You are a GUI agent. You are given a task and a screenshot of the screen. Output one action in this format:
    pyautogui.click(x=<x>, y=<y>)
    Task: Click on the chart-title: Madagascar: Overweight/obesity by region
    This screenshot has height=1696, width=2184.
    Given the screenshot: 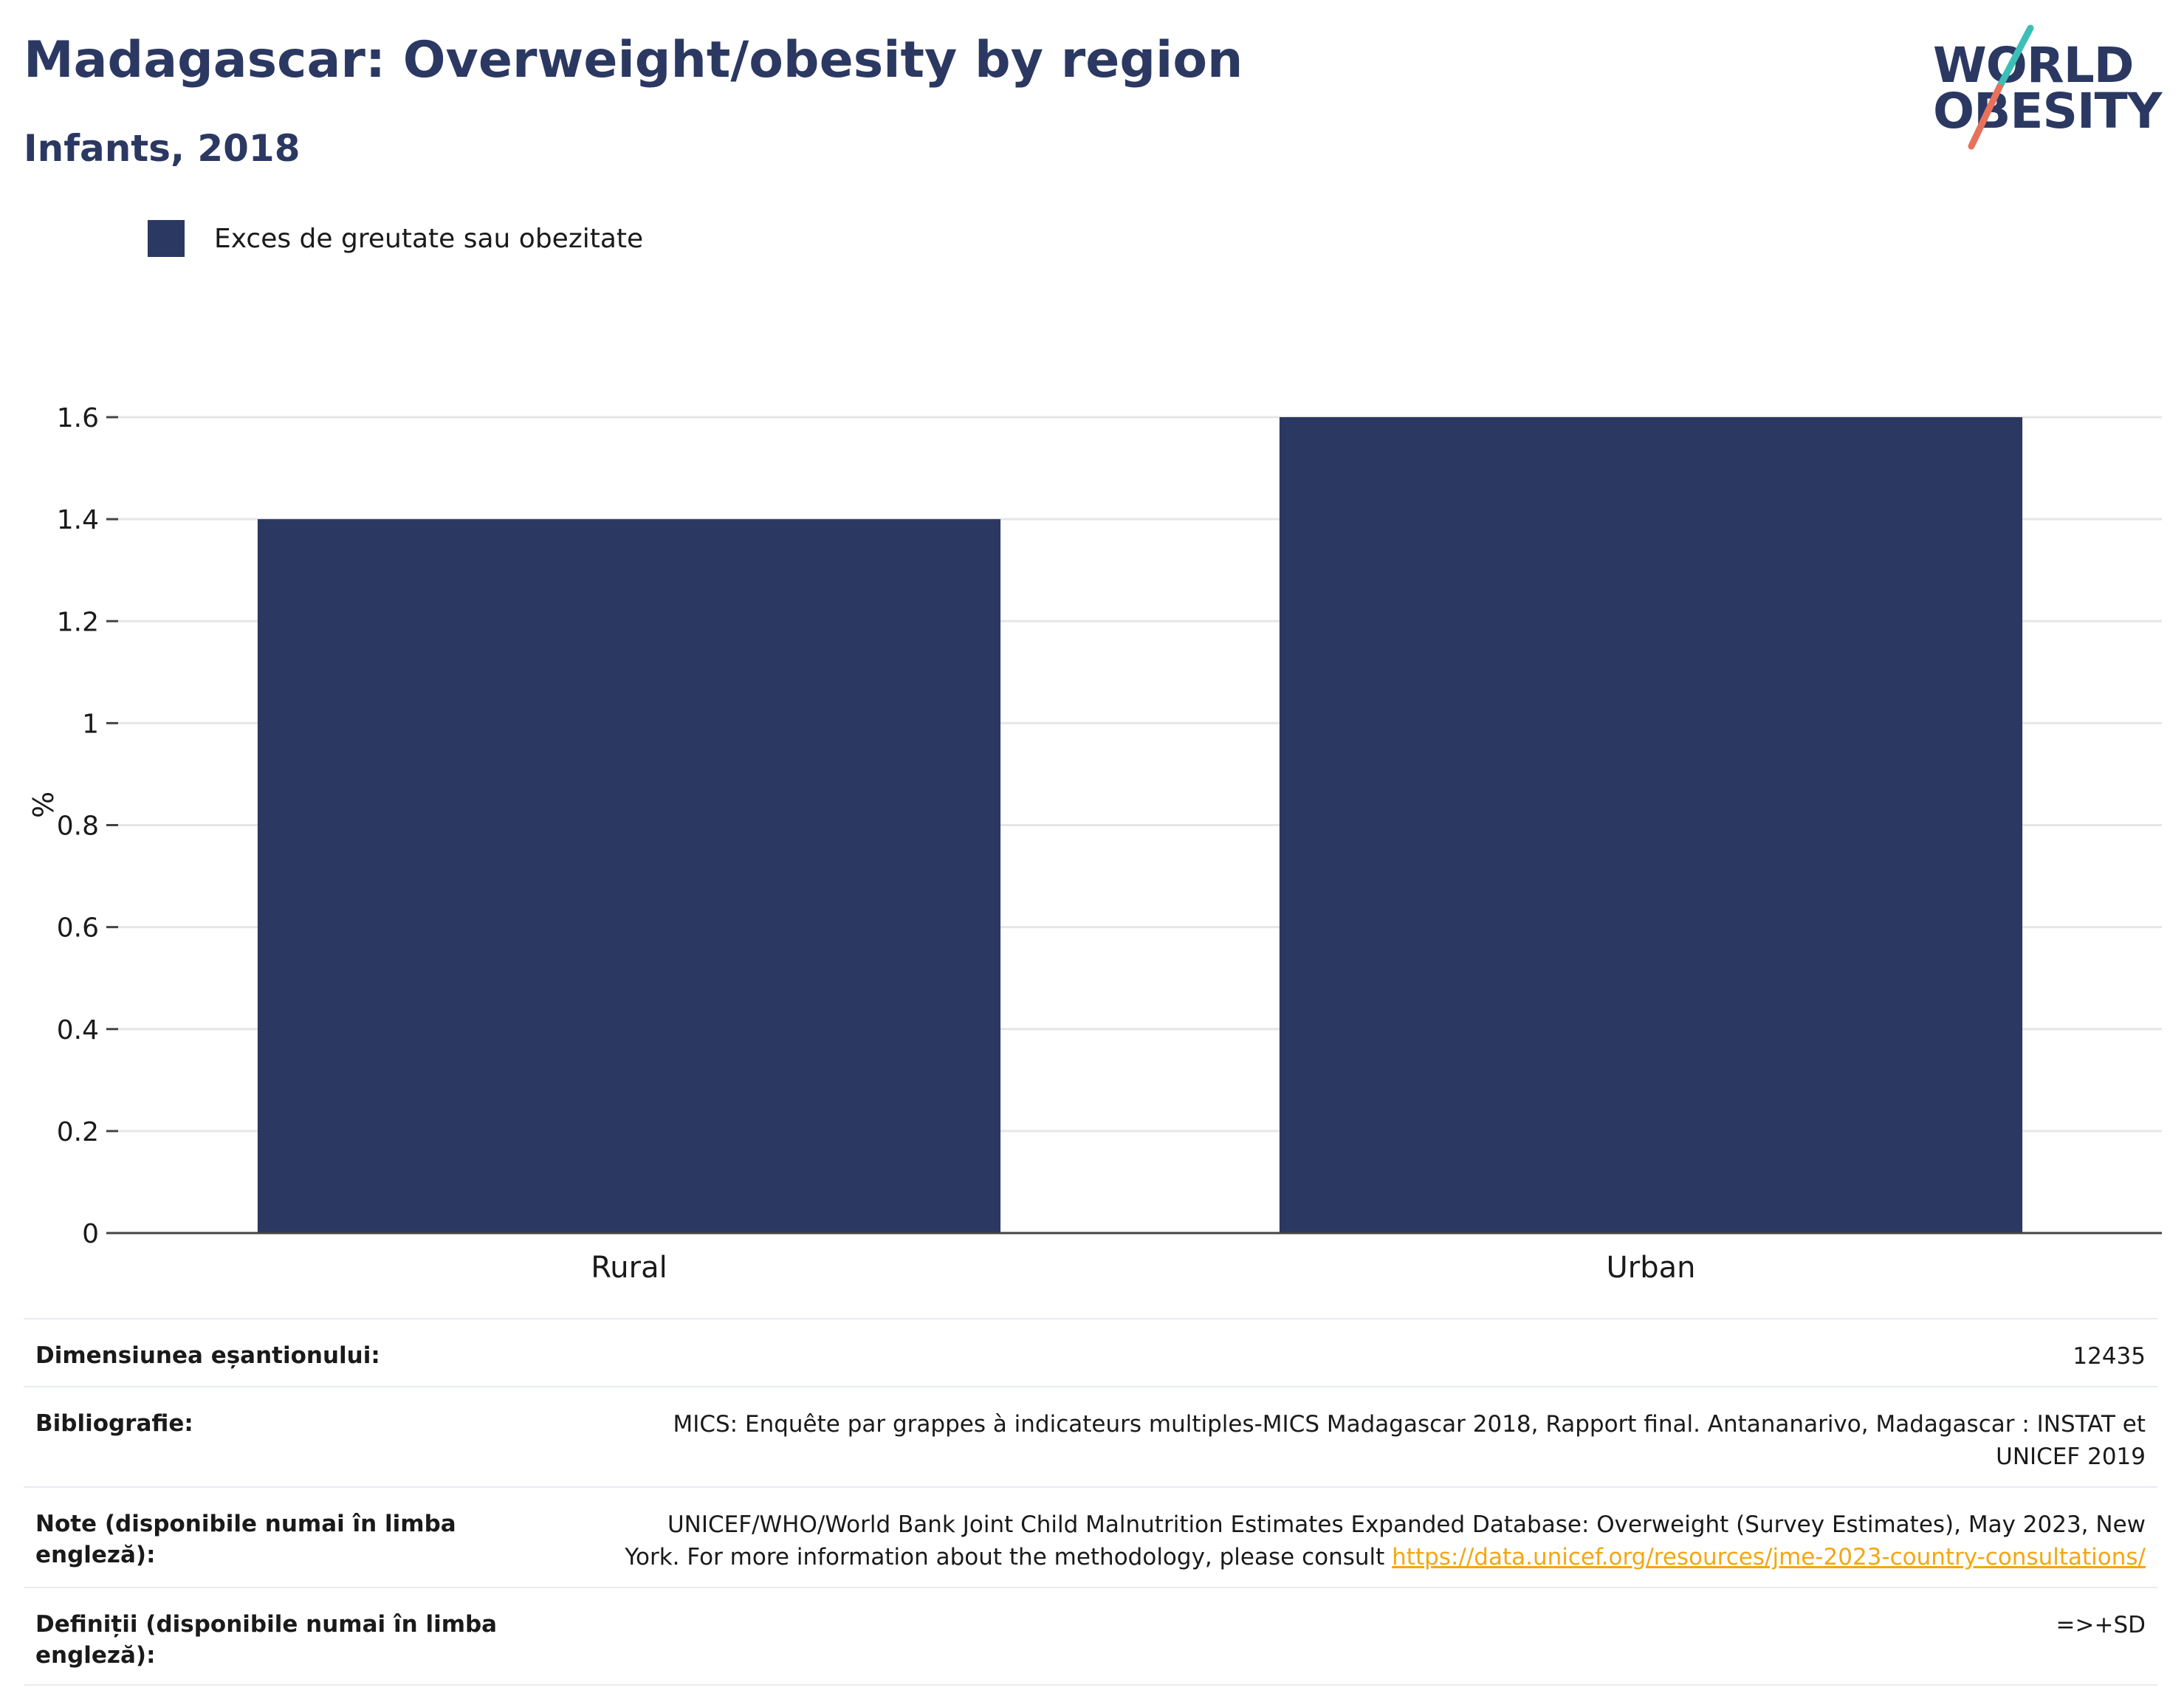 What is the action you would take?
    pyautogui.click(x=634, y=60)
    